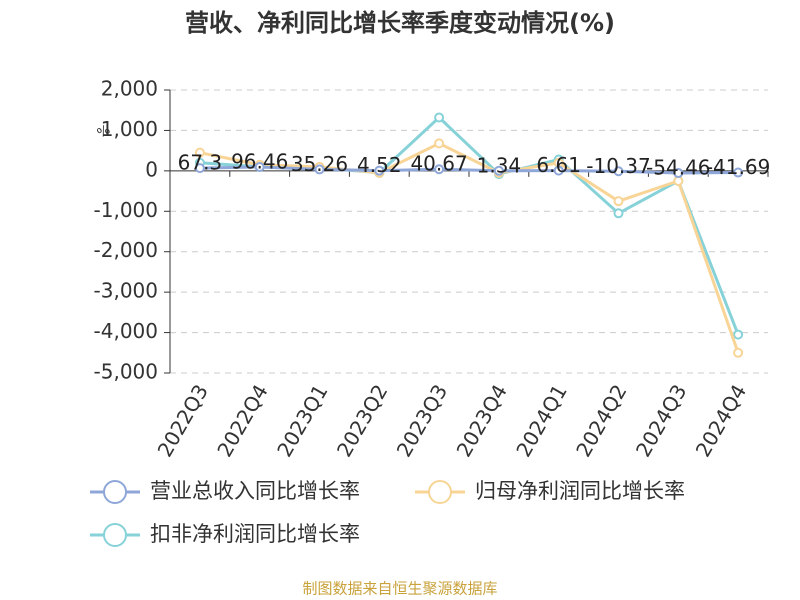 This screenshot has width=800, height=600. What do you see at coordinates (242, 420) in the screenshot?
I see `x-tick-label: 2022Q4` at bounding box center [242, 420].